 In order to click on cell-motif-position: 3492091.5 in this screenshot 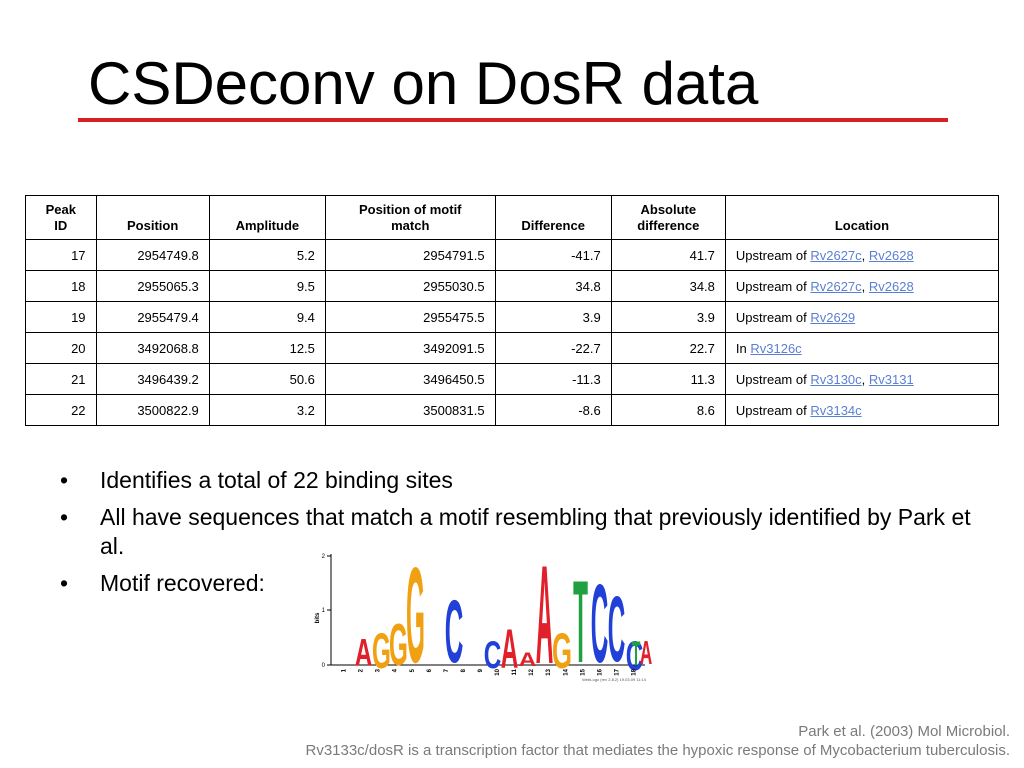, I will do `click(410, 348)`.